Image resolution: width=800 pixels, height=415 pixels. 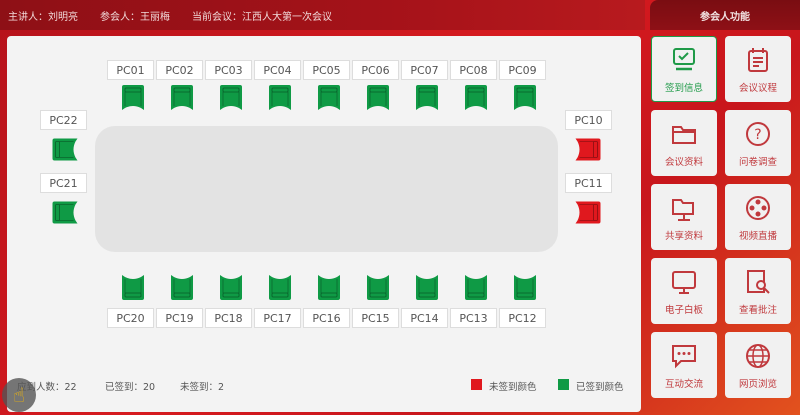 What do you see at coordinates (683, 384) in the screenshot?
I see `menu-label: 互动交流` at bounding box center [683, 384].